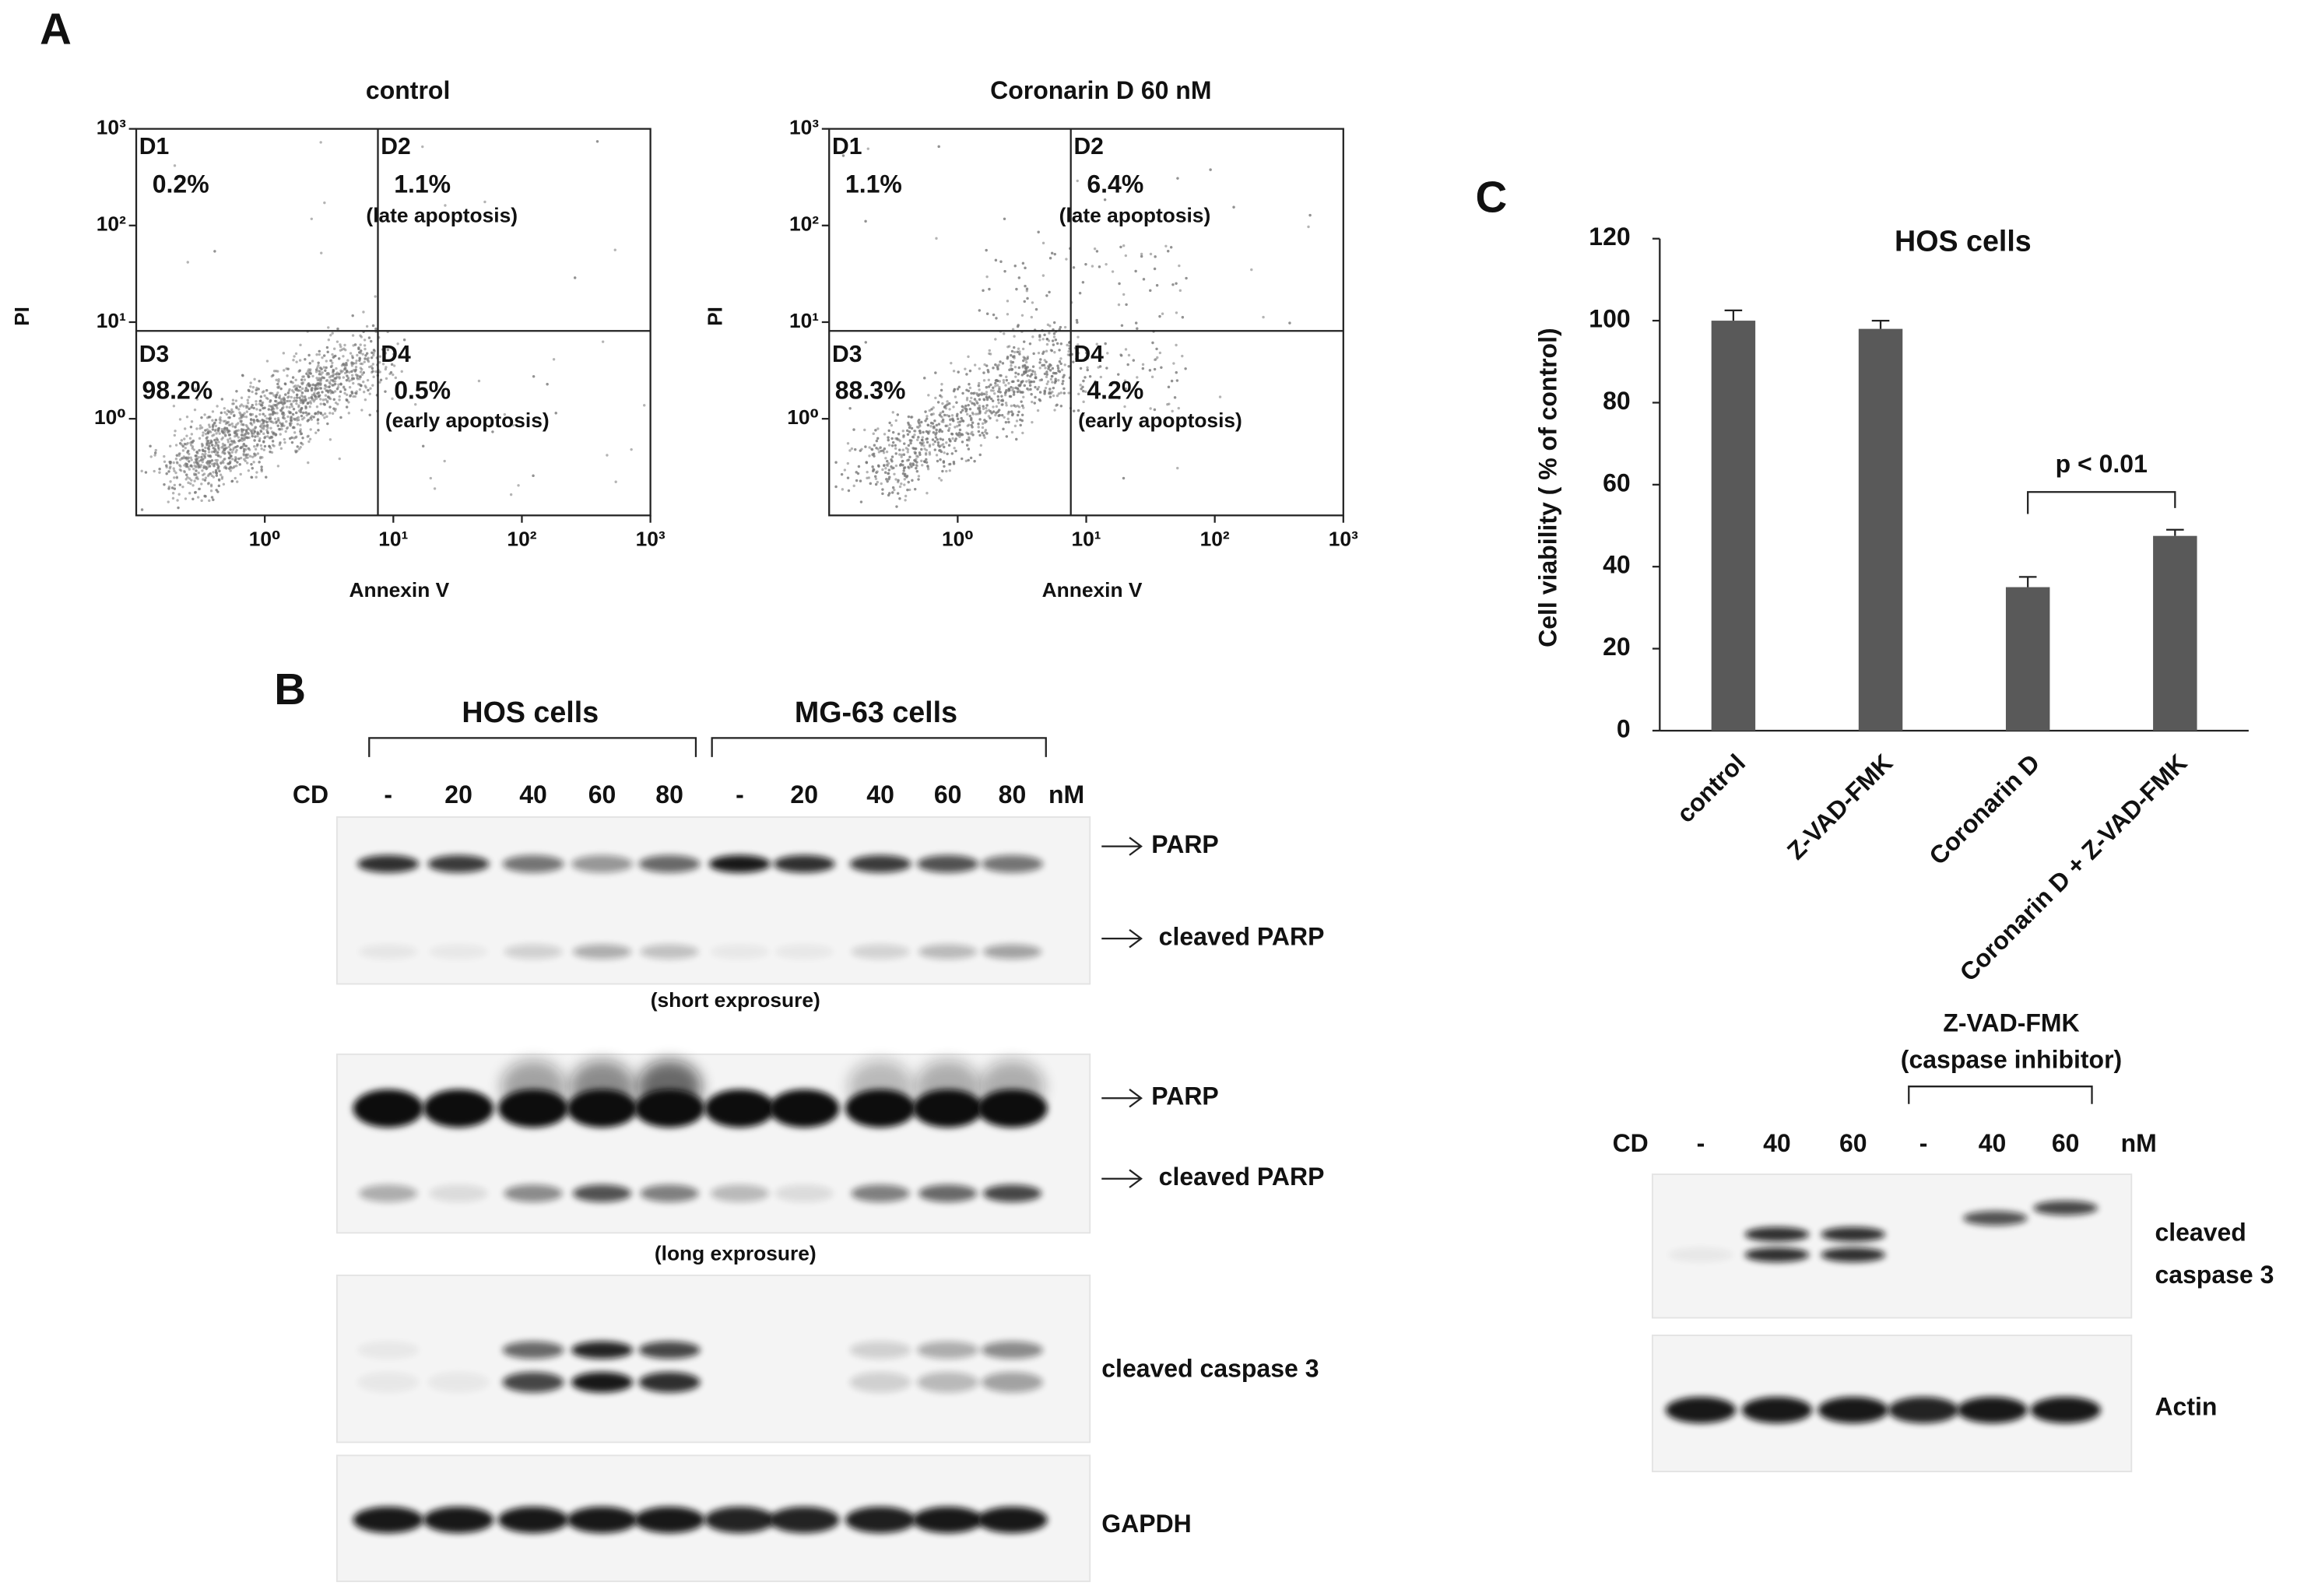  What do you see at coordinates (110, 417) in the screenshot?
I see `y-tick-label: 10⁰` at bounding box center [110, 417].